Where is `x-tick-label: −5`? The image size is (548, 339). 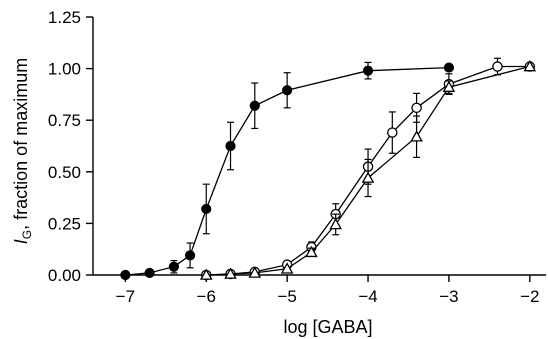 x-tick-label: −5 is located at coordinates (286, 296).